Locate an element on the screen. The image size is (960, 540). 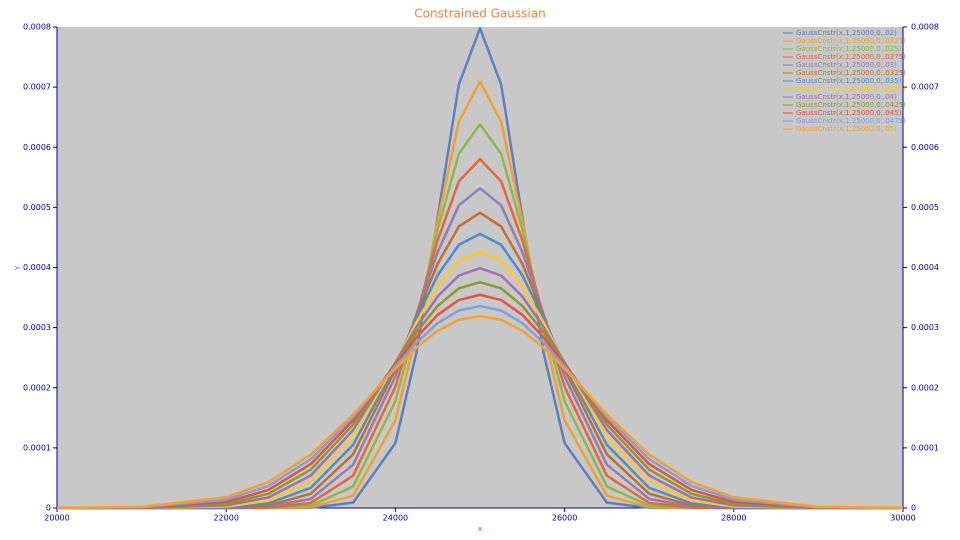
legend-label: GaussCnstr(x,1,25000,0,.0475) is located at coordinates (851, 121).